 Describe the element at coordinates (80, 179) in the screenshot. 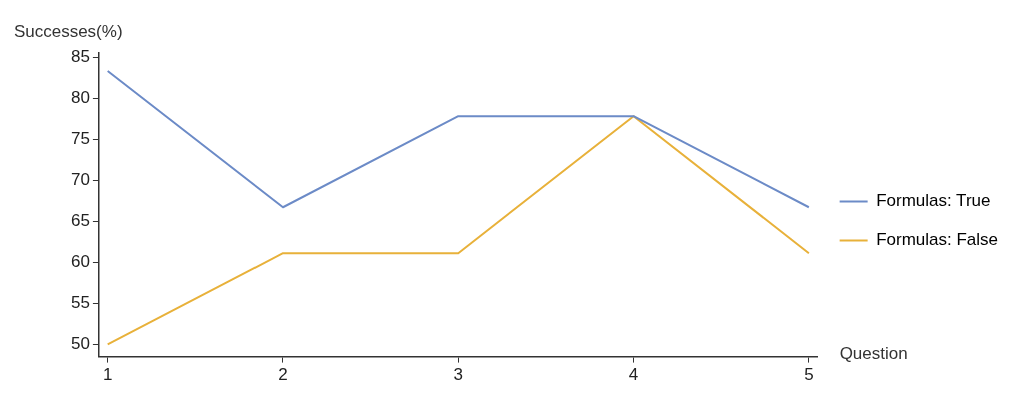

I see `y-tick-label: 70` at that location.